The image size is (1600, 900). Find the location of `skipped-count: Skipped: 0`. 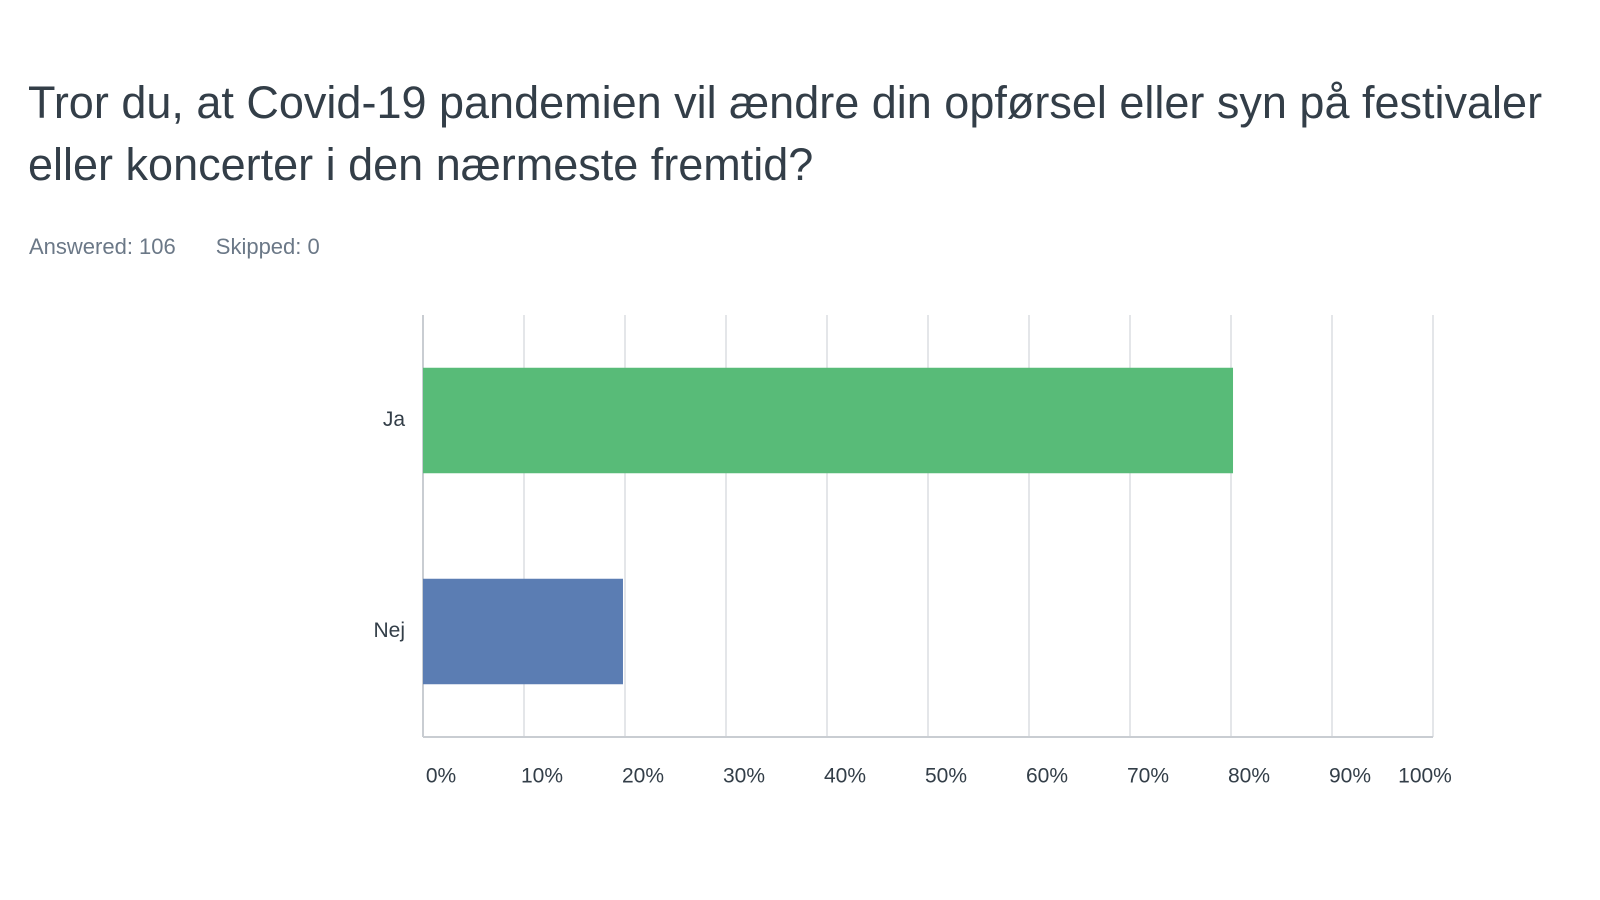

skipped-count: Skipped: 0 is located at coordinates (267, 246).